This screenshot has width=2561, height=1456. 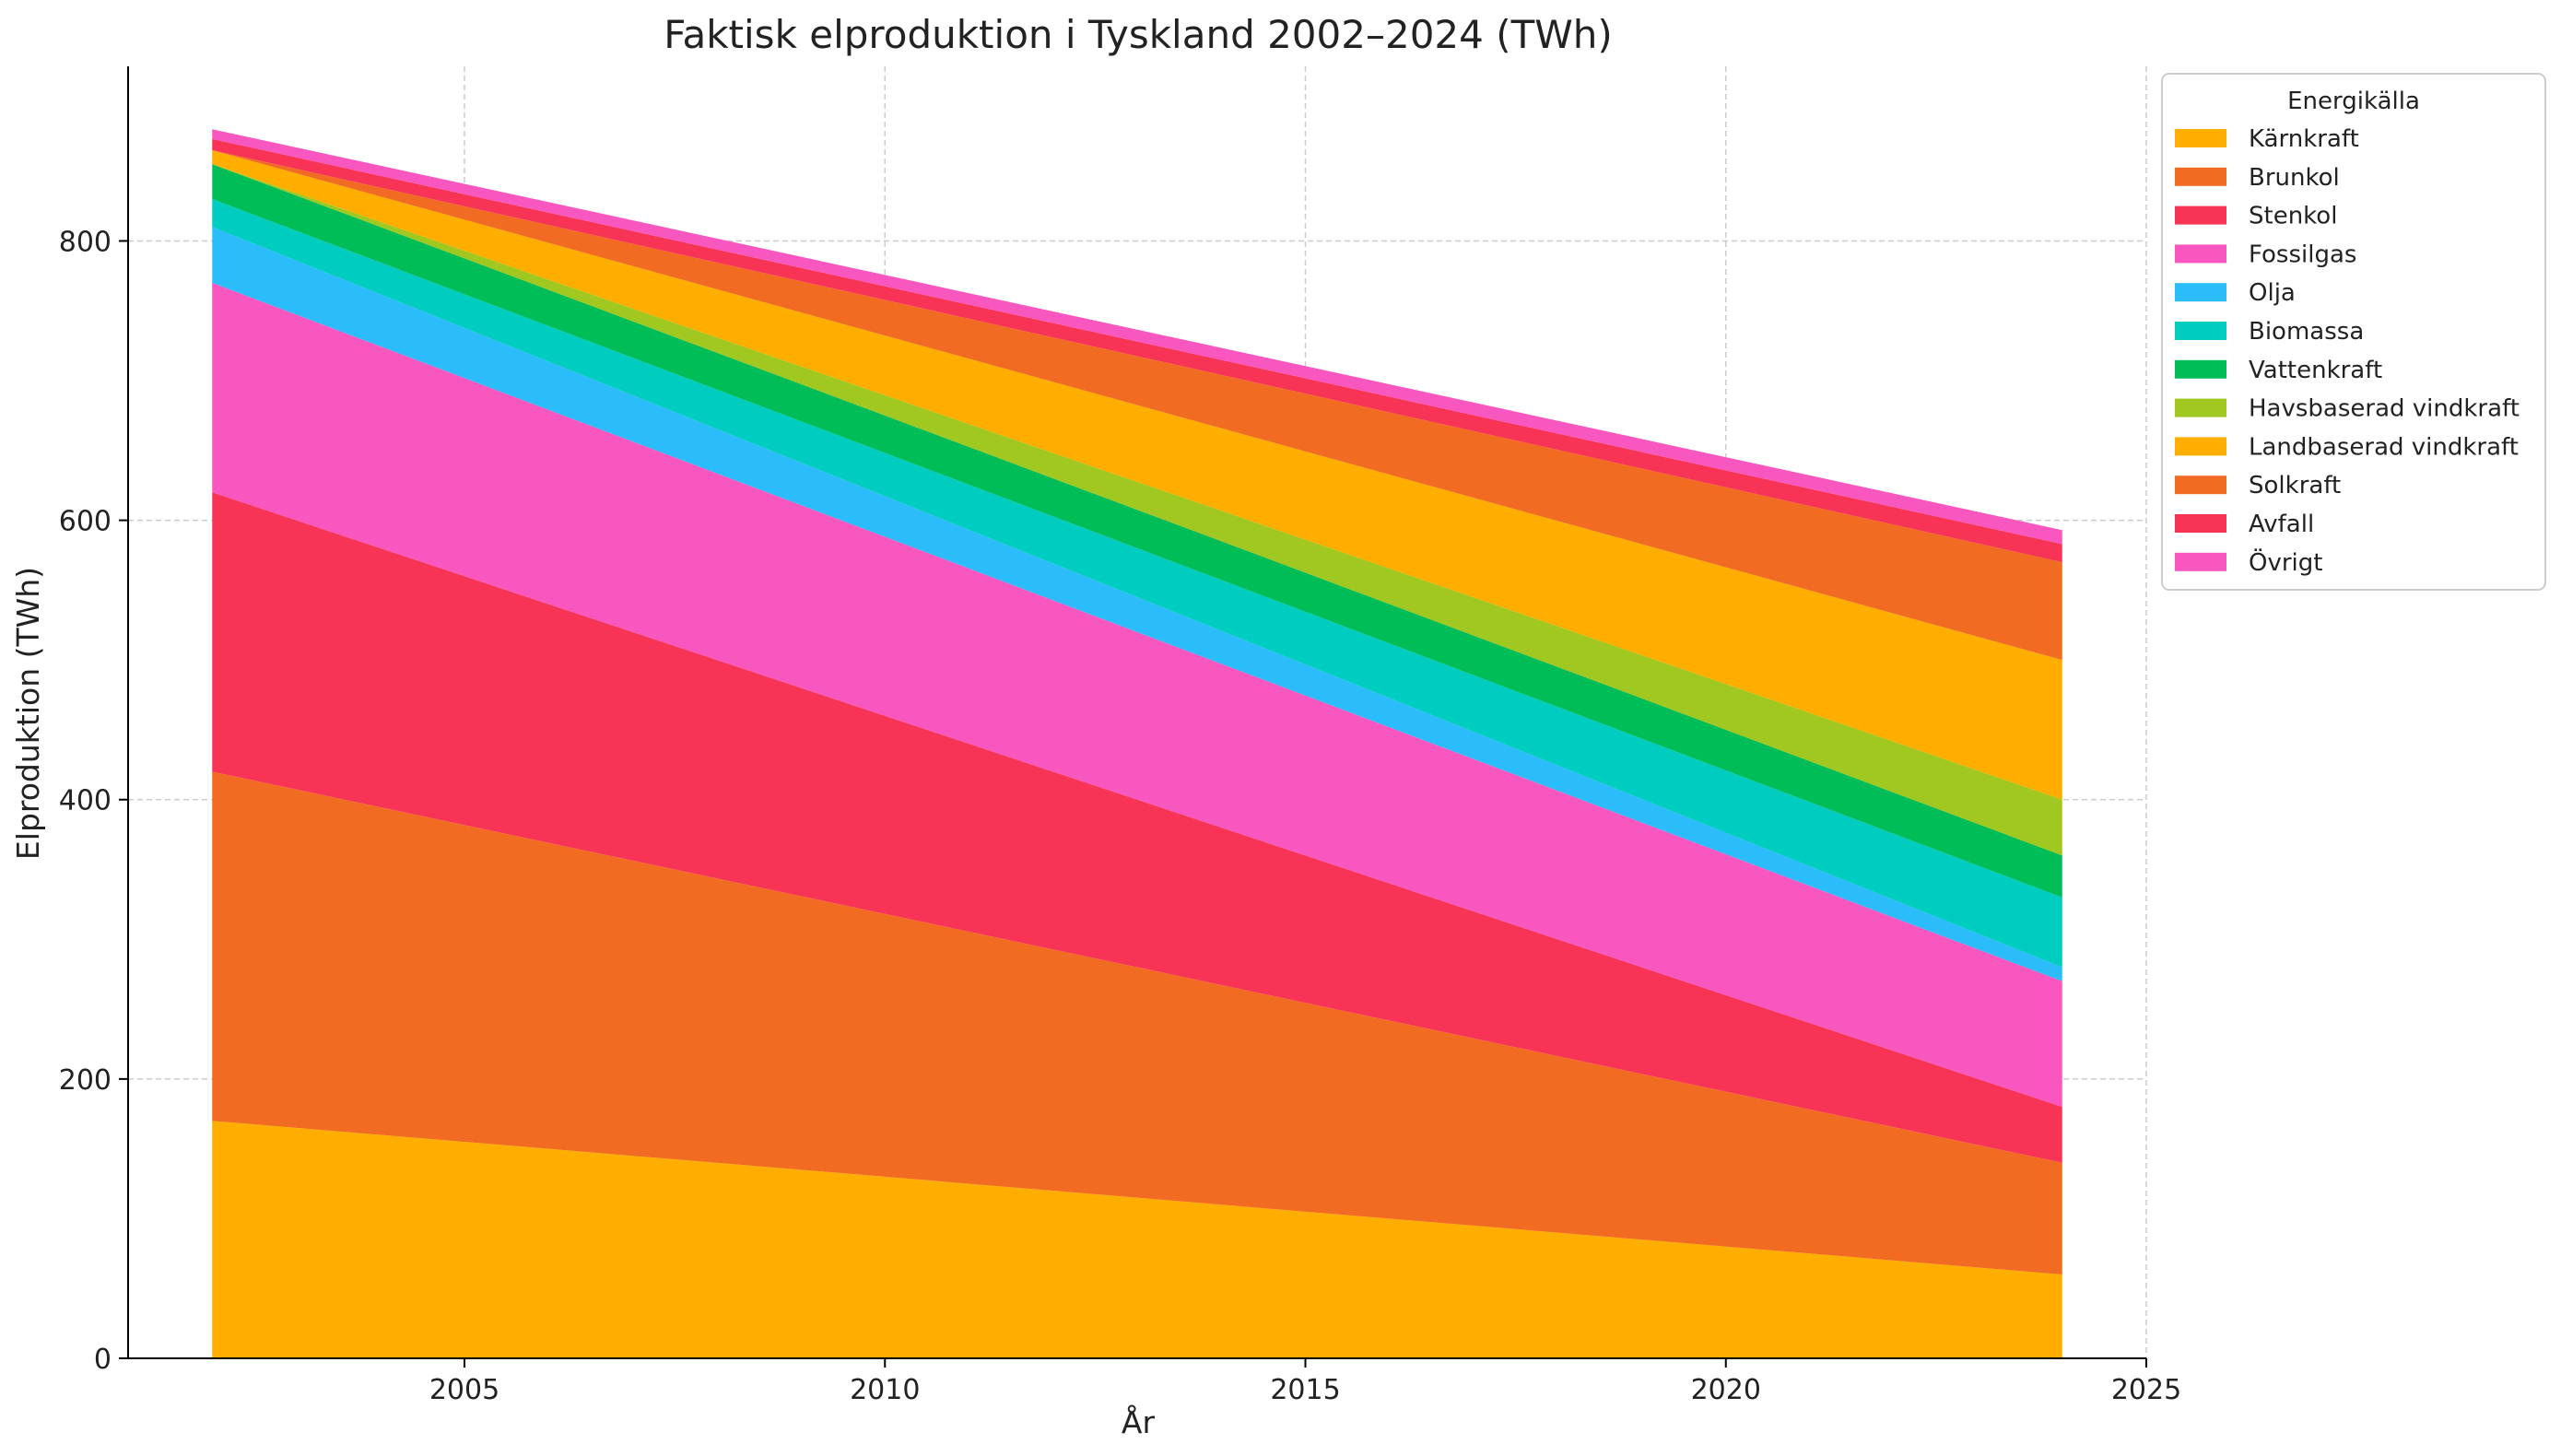 What do you see at coordinates (86, 522) in the screenshot?
I see `y-tick-label-600: 600` at bounding box center [86, 522].